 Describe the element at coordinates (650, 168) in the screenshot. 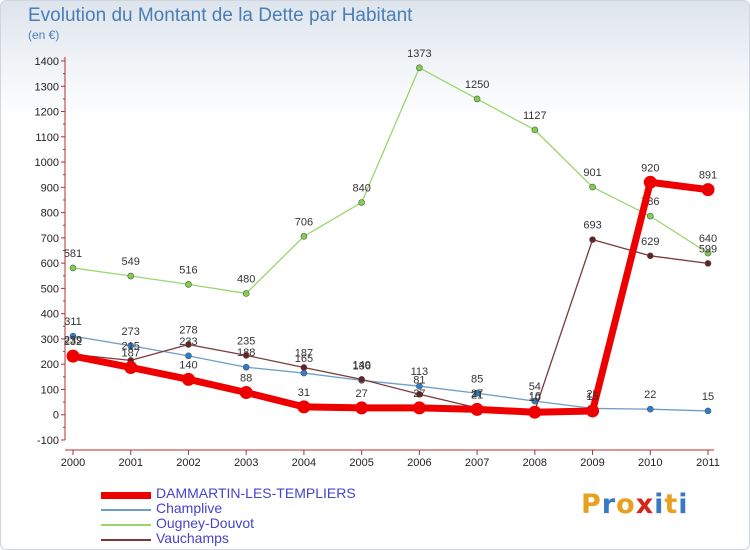

I see `data-label-dammartin-les-templiers: 920` at that location.